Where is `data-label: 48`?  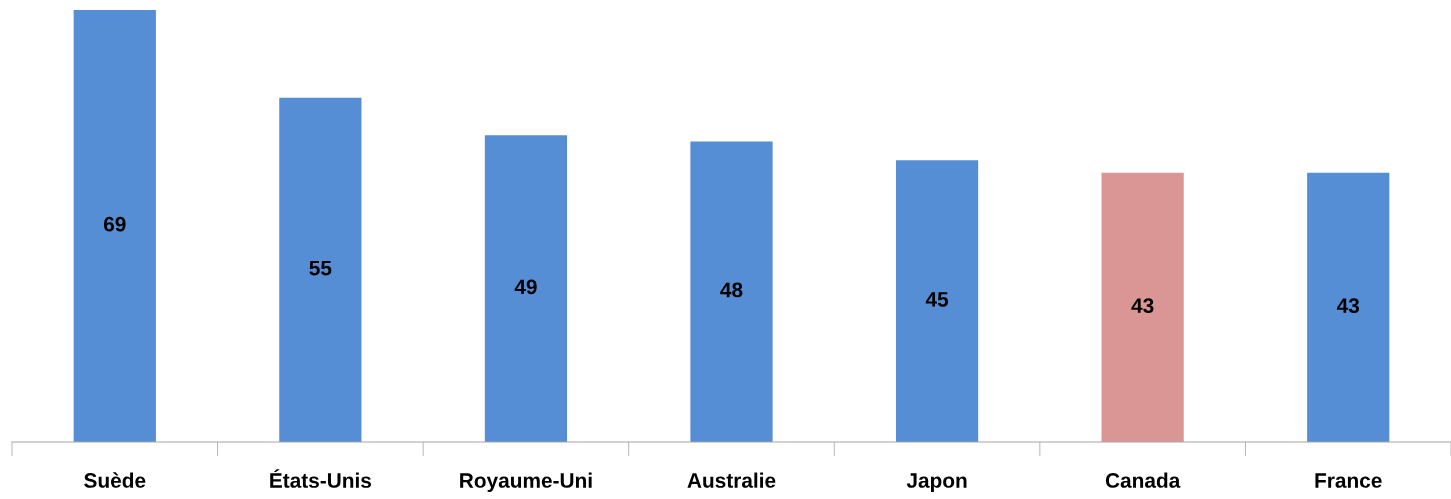 data-label: 48 is located at coordinates (731, 290).